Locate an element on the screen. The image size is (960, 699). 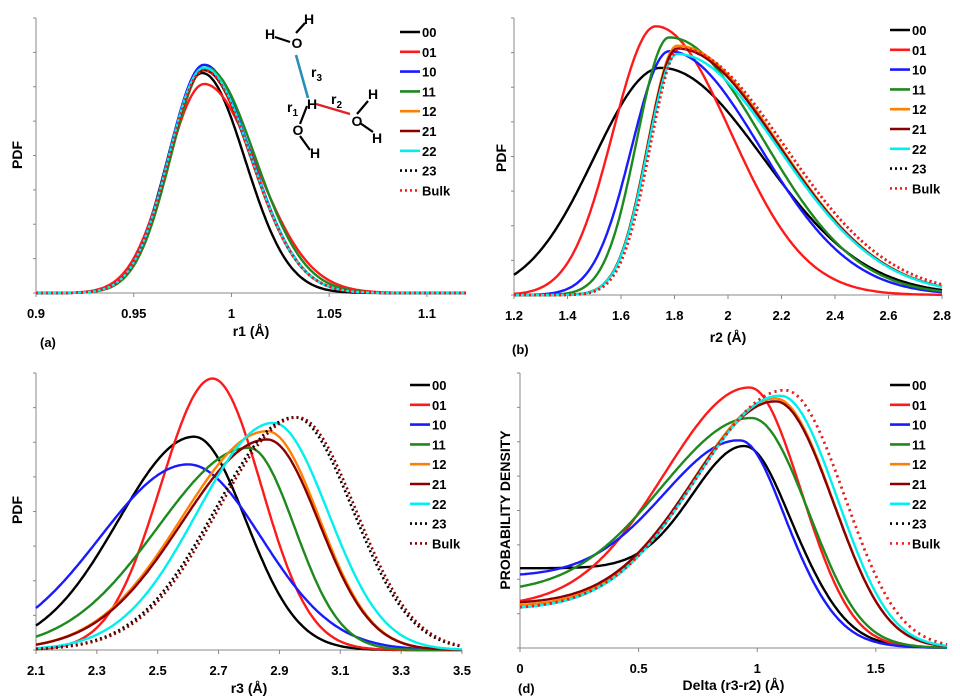
x-tick-label: 1.1 is located at coordinates (427, 313).